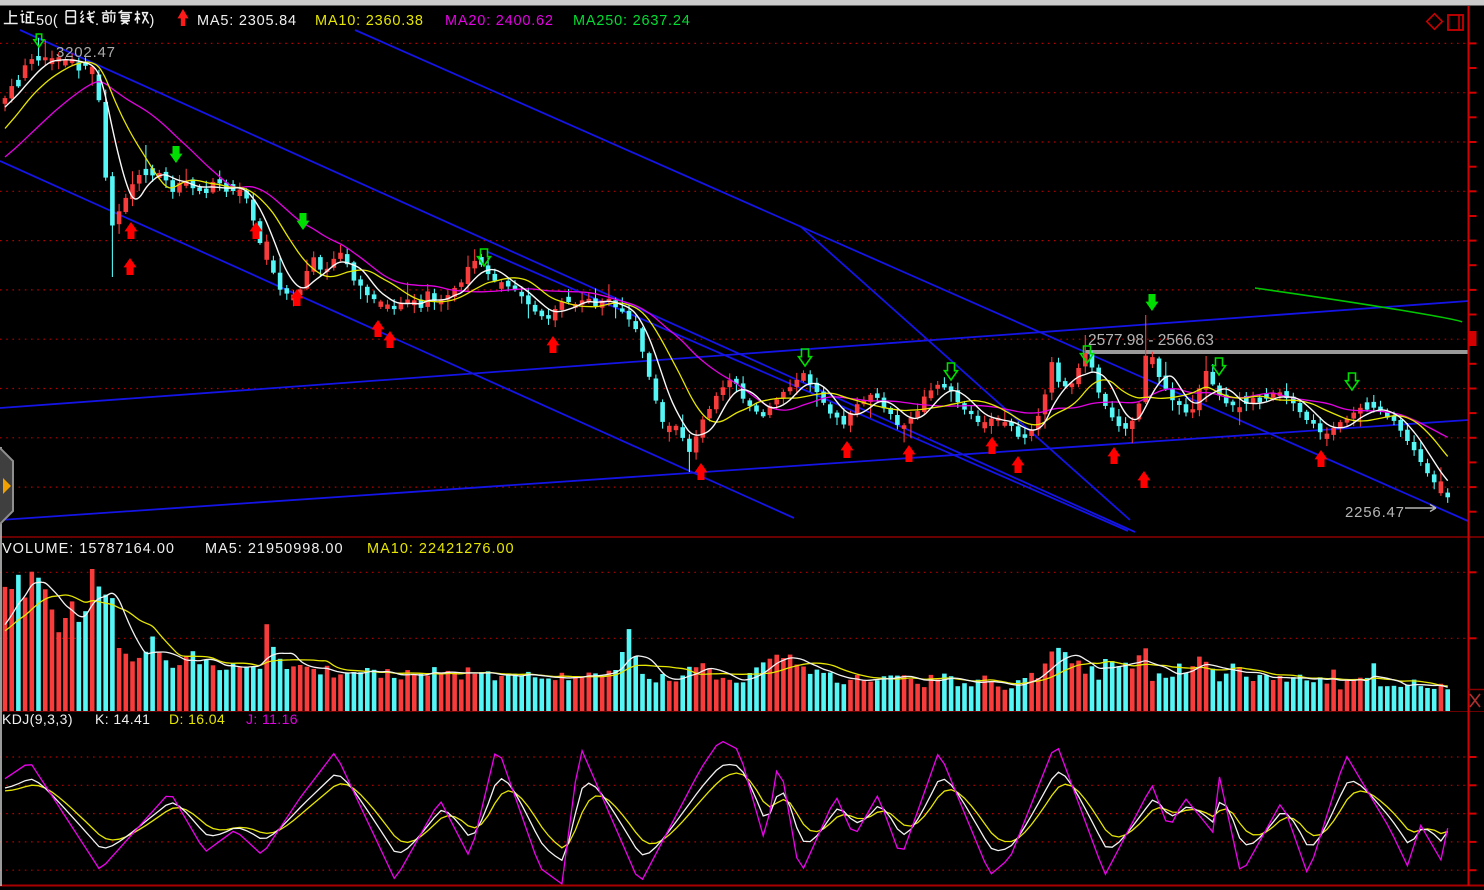  Describe the element at coordinates (441, 549) in the screenshot. I see `svg-text: MA10: 22421276.00` at that location.